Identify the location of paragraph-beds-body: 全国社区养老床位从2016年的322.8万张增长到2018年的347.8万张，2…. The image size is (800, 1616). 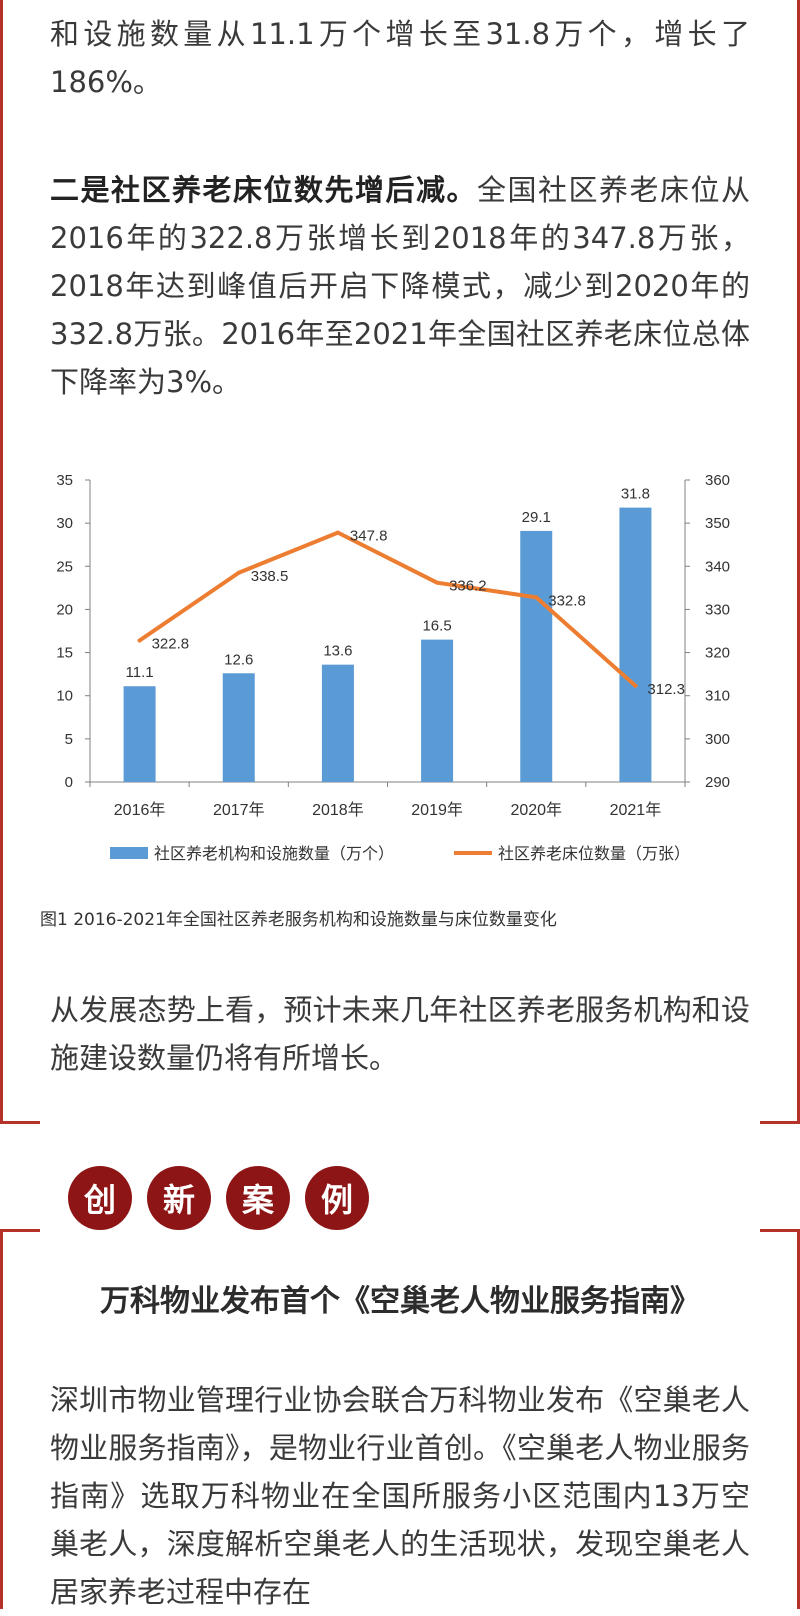
(400, 286).